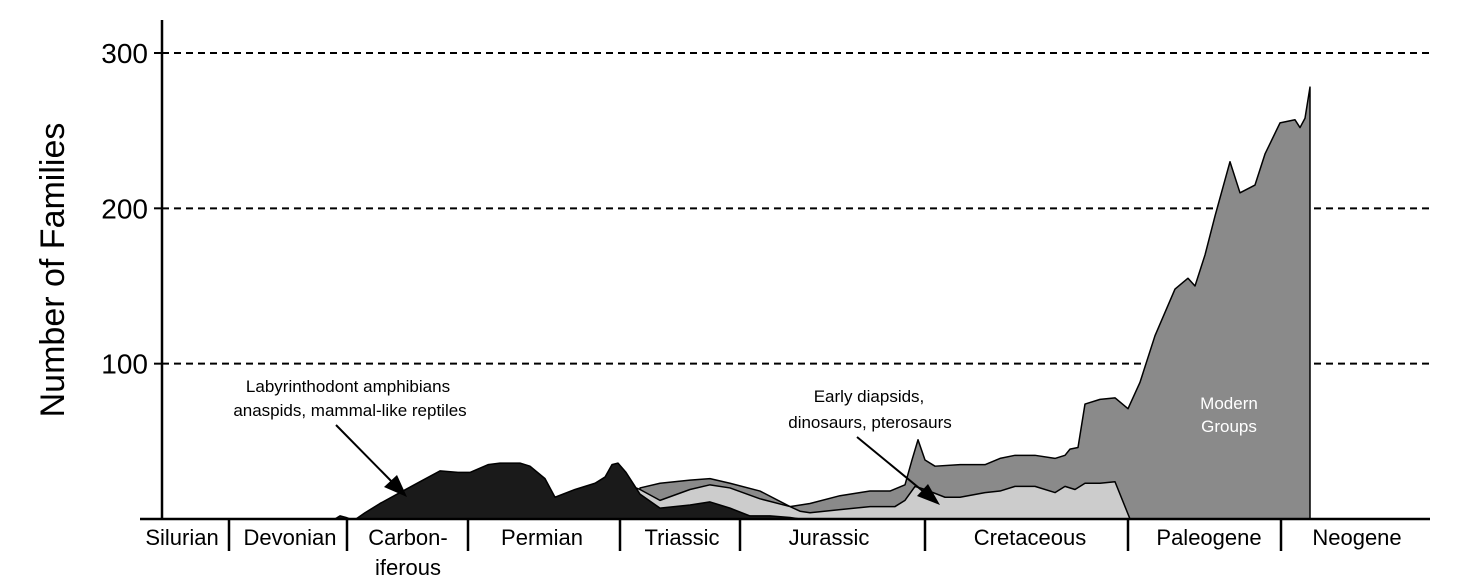 The width and height of the screenshot is (1458, 587). What do you see at coordinates (124, 364) in the screenshot?
I see `y-tick-label-100: 100` at bounding box center [124, 364].